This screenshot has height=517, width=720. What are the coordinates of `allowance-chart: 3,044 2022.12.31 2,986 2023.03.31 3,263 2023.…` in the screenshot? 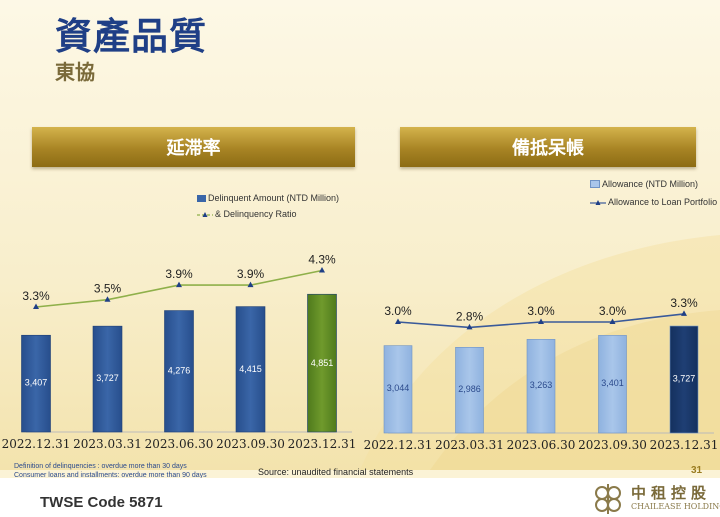 It's located at (541, 374).